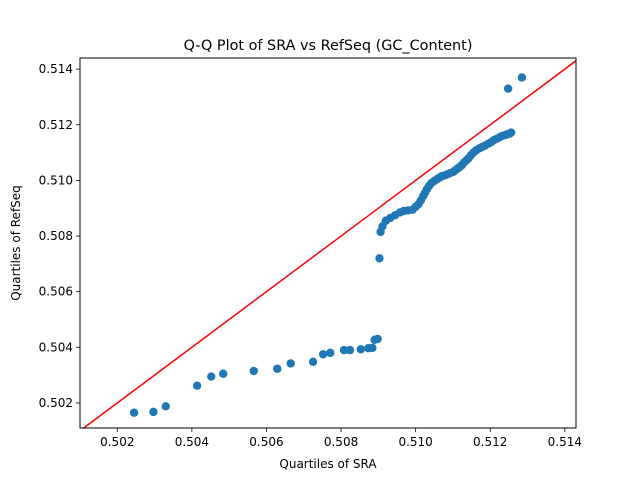  I want to click on y-tick-label: 0.506, so click(56, 292).